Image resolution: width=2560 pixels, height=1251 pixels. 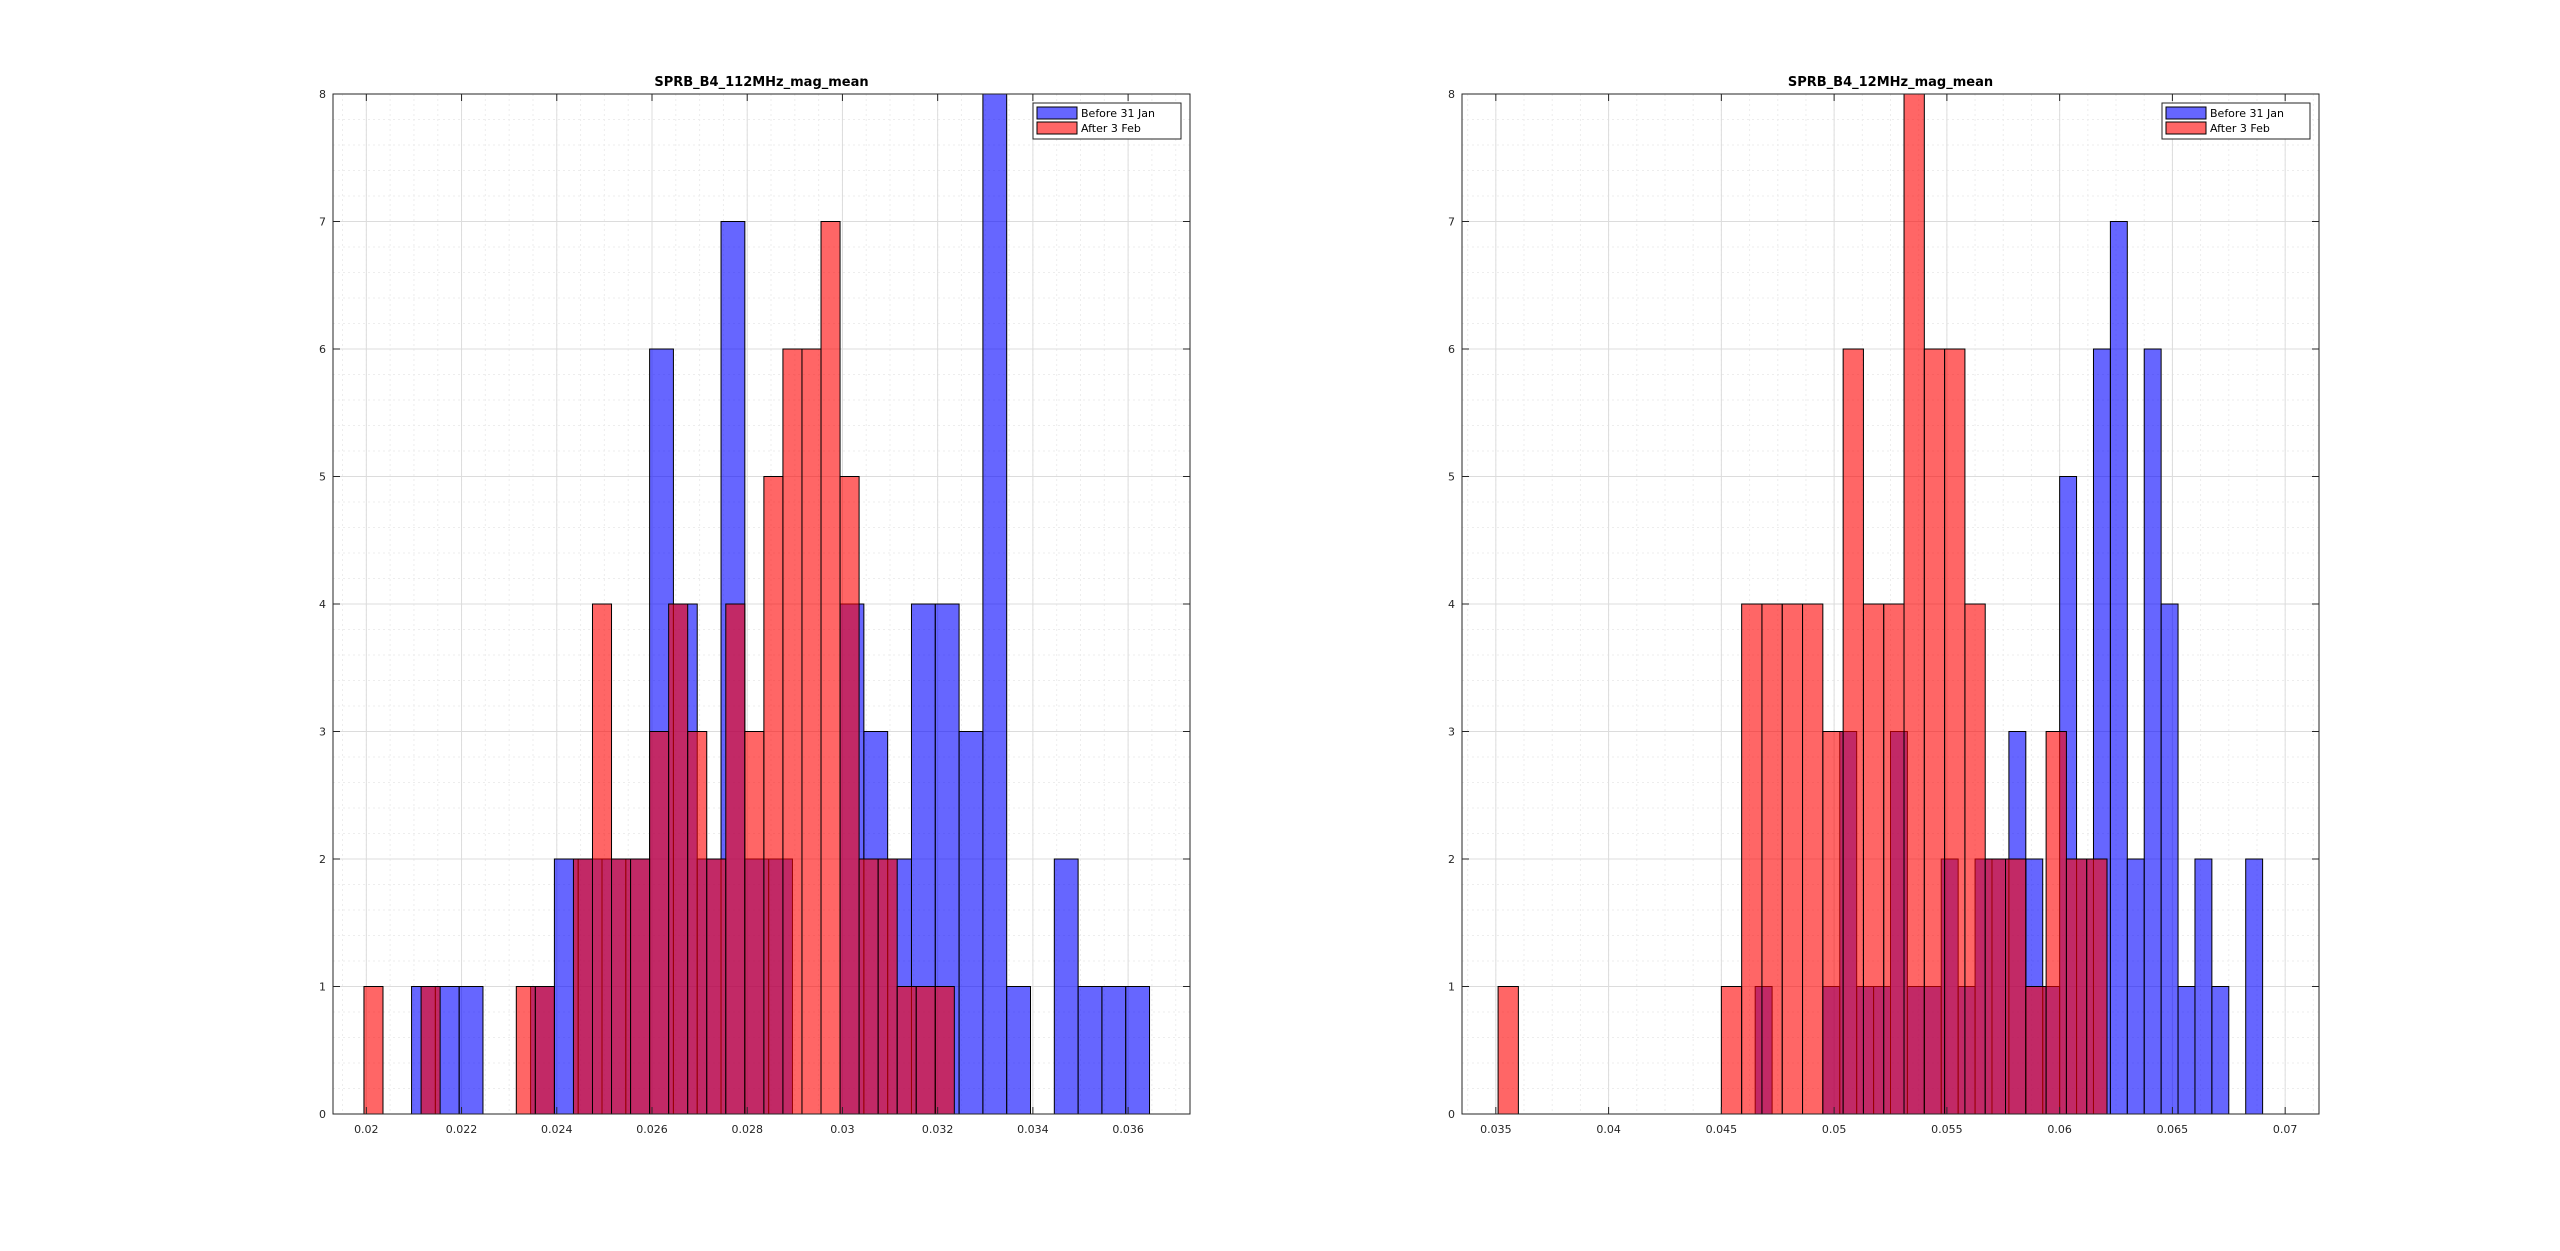 I want to click on x-tick-label: 0.034, so click(x=1033, y=1129).